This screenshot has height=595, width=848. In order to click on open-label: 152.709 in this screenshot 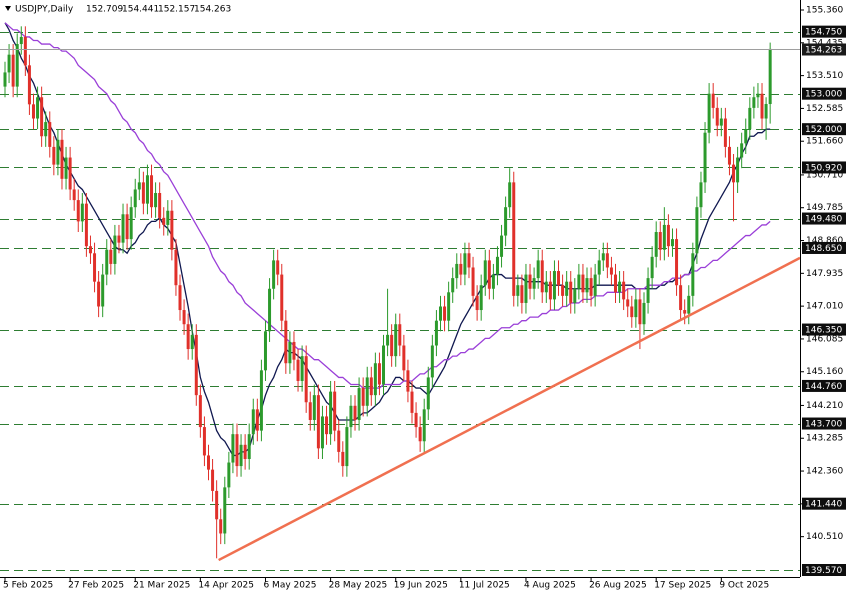, I will do `click(104, 10)`.